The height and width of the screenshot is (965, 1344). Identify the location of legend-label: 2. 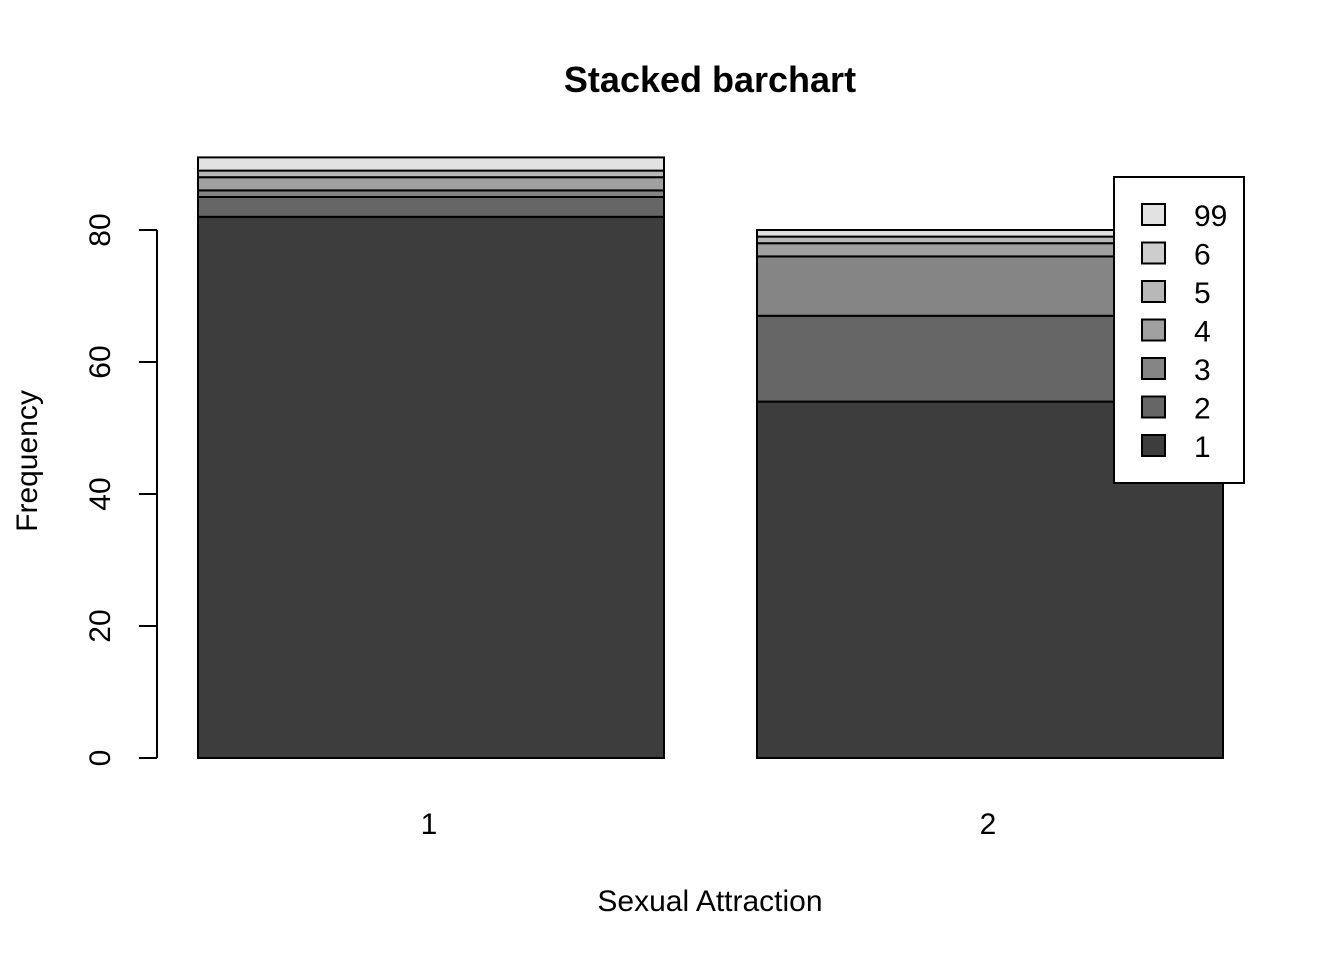
(1202, 409).